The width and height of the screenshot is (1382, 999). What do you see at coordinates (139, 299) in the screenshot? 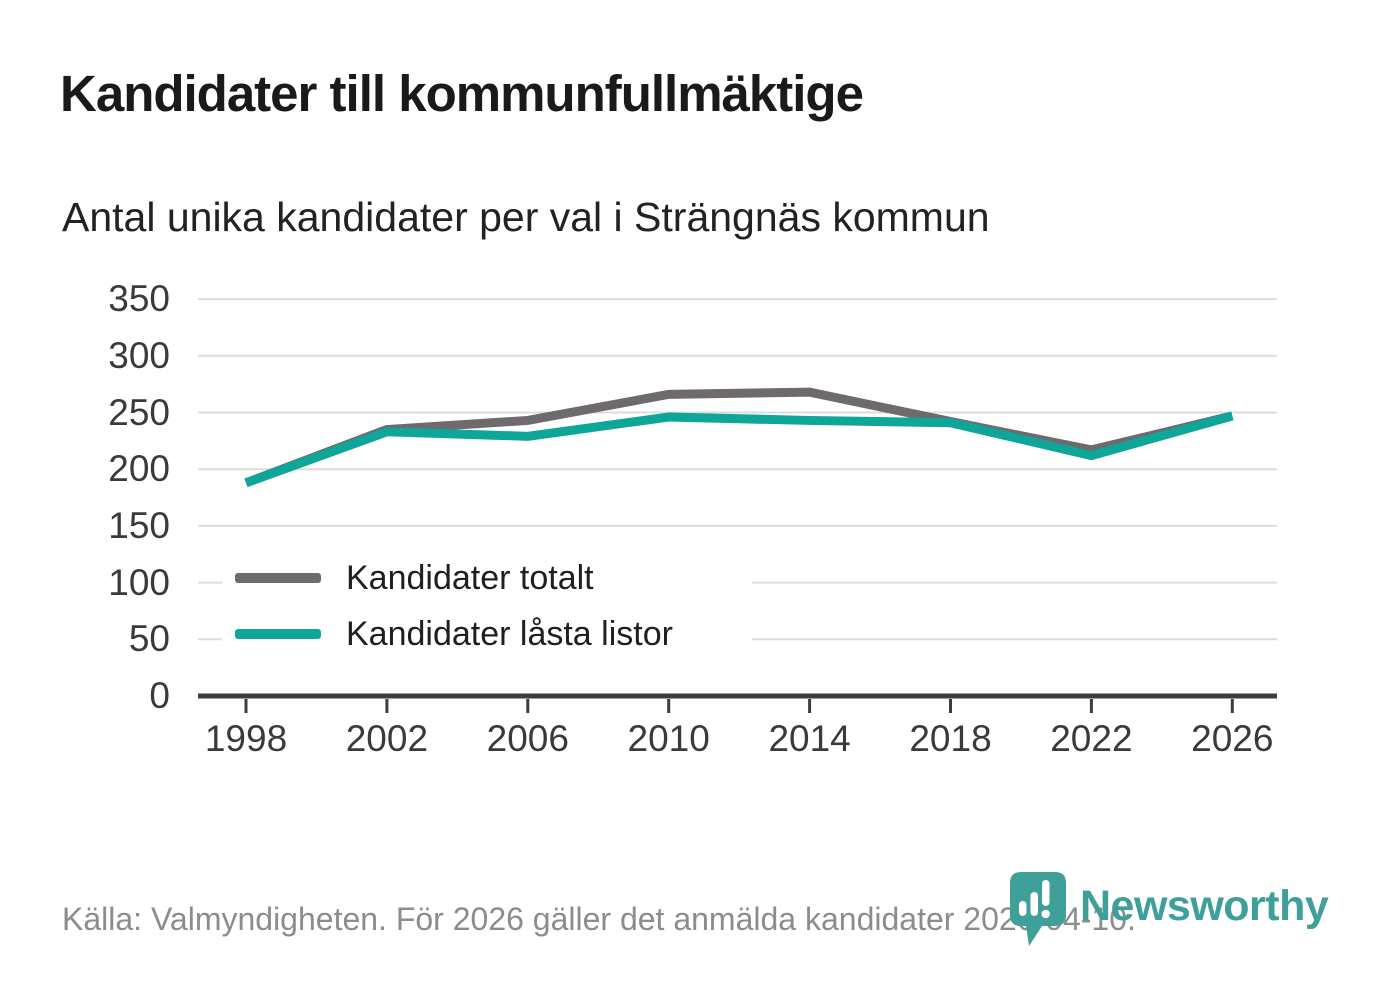
I see `y-tick-label: 350` at bounding box center [139, 299].